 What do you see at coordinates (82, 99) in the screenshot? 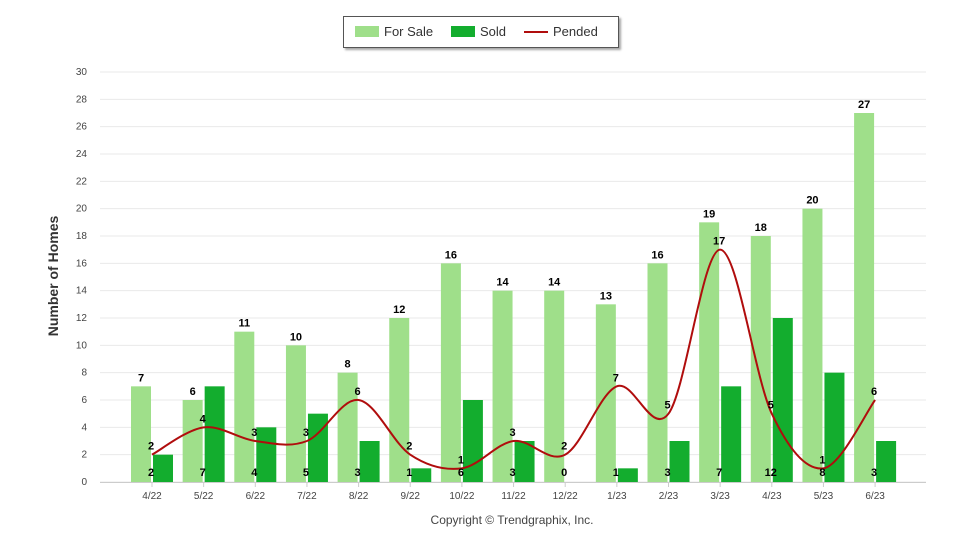
I see `y-tick-label-28: 28` at bounding box center [82, 99].